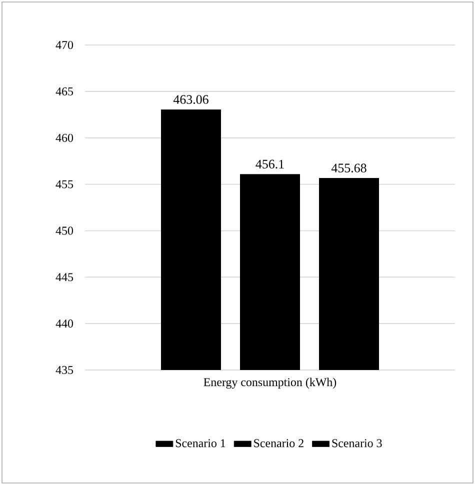 The image size is (475, 485). What do you see at coordinates (279, 443) in the screenshot?
I see `legend-label: Scenario 2` at bounding box center [279, 443].